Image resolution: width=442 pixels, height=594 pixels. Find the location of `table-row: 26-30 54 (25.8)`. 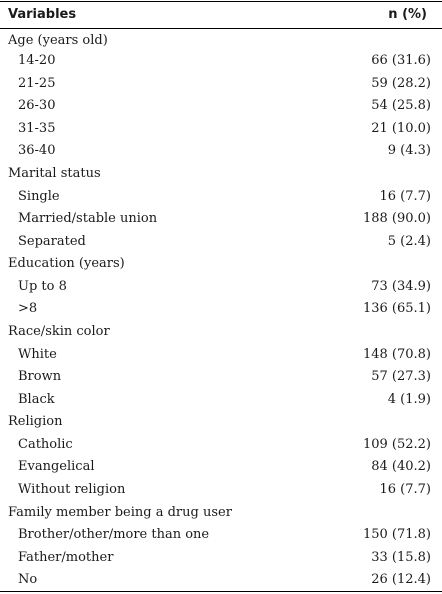

table-row: 26-30 54 (25.8) is located at coordinates (221, 106).